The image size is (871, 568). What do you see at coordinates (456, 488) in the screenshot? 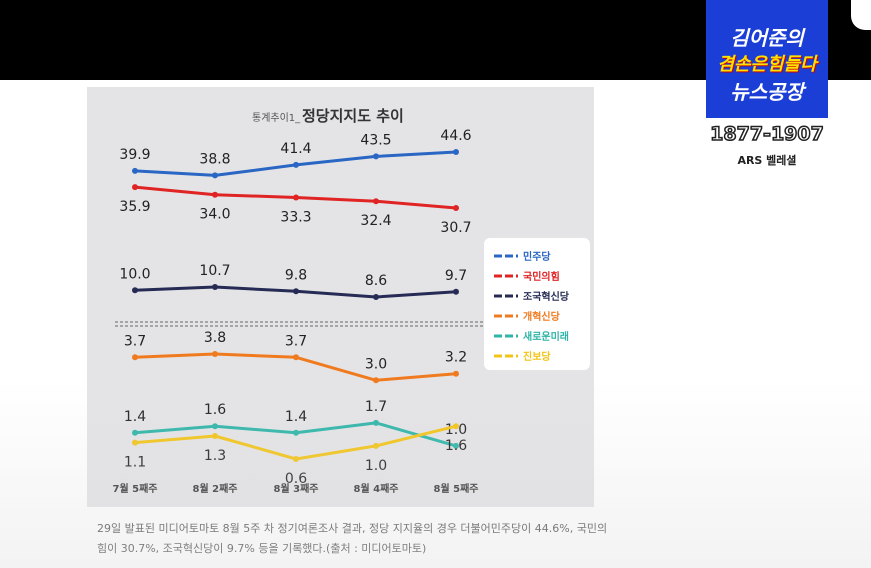
I see `x-tick-label: 8월 5째주` at bounding box center [456, 488].